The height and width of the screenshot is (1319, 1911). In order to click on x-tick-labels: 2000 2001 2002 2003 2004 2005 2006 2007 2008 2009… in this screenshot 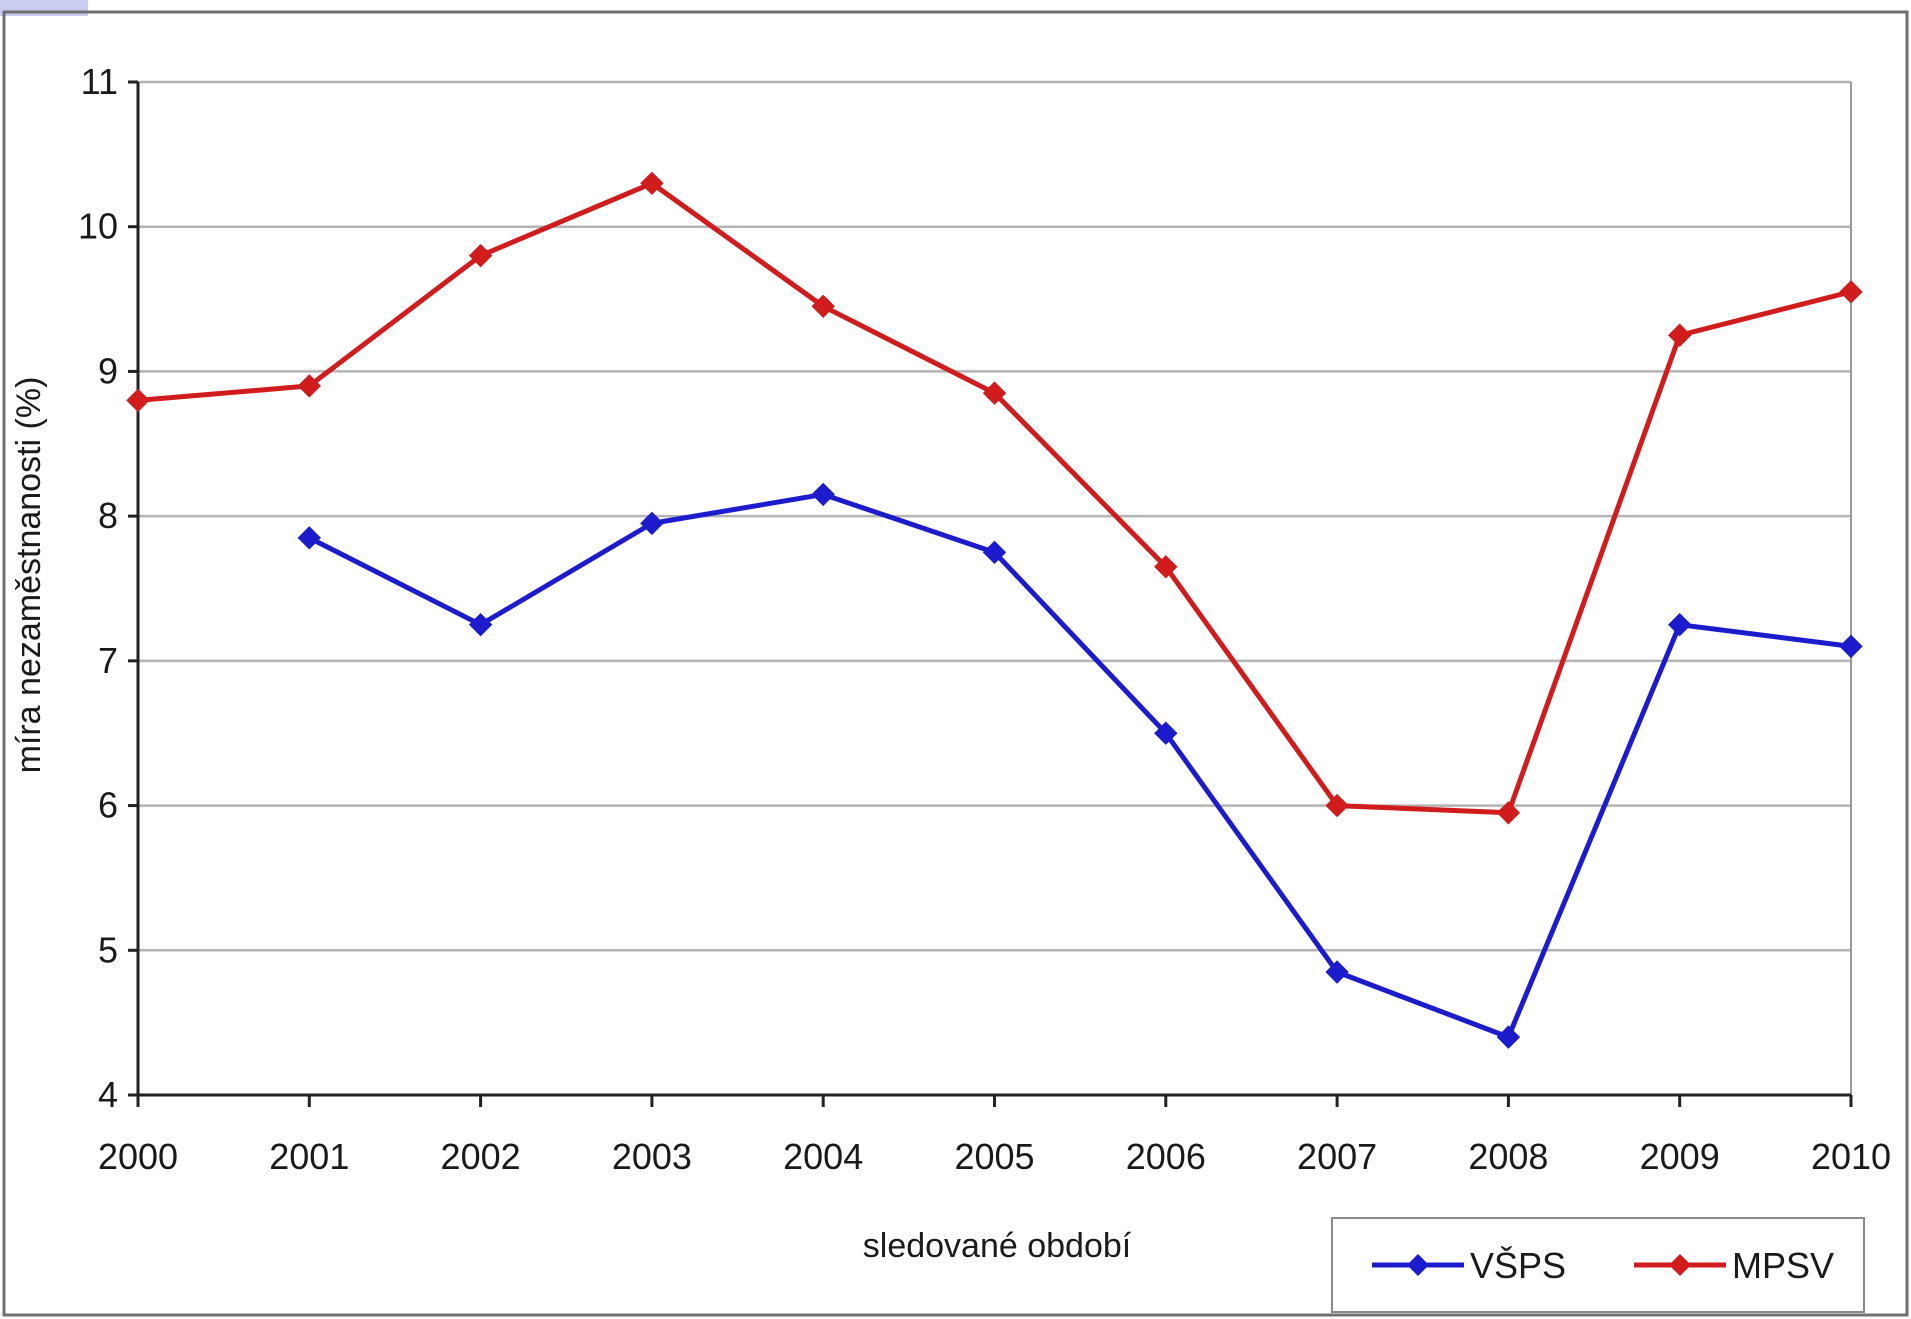, I will do `click(994, 1156)`.